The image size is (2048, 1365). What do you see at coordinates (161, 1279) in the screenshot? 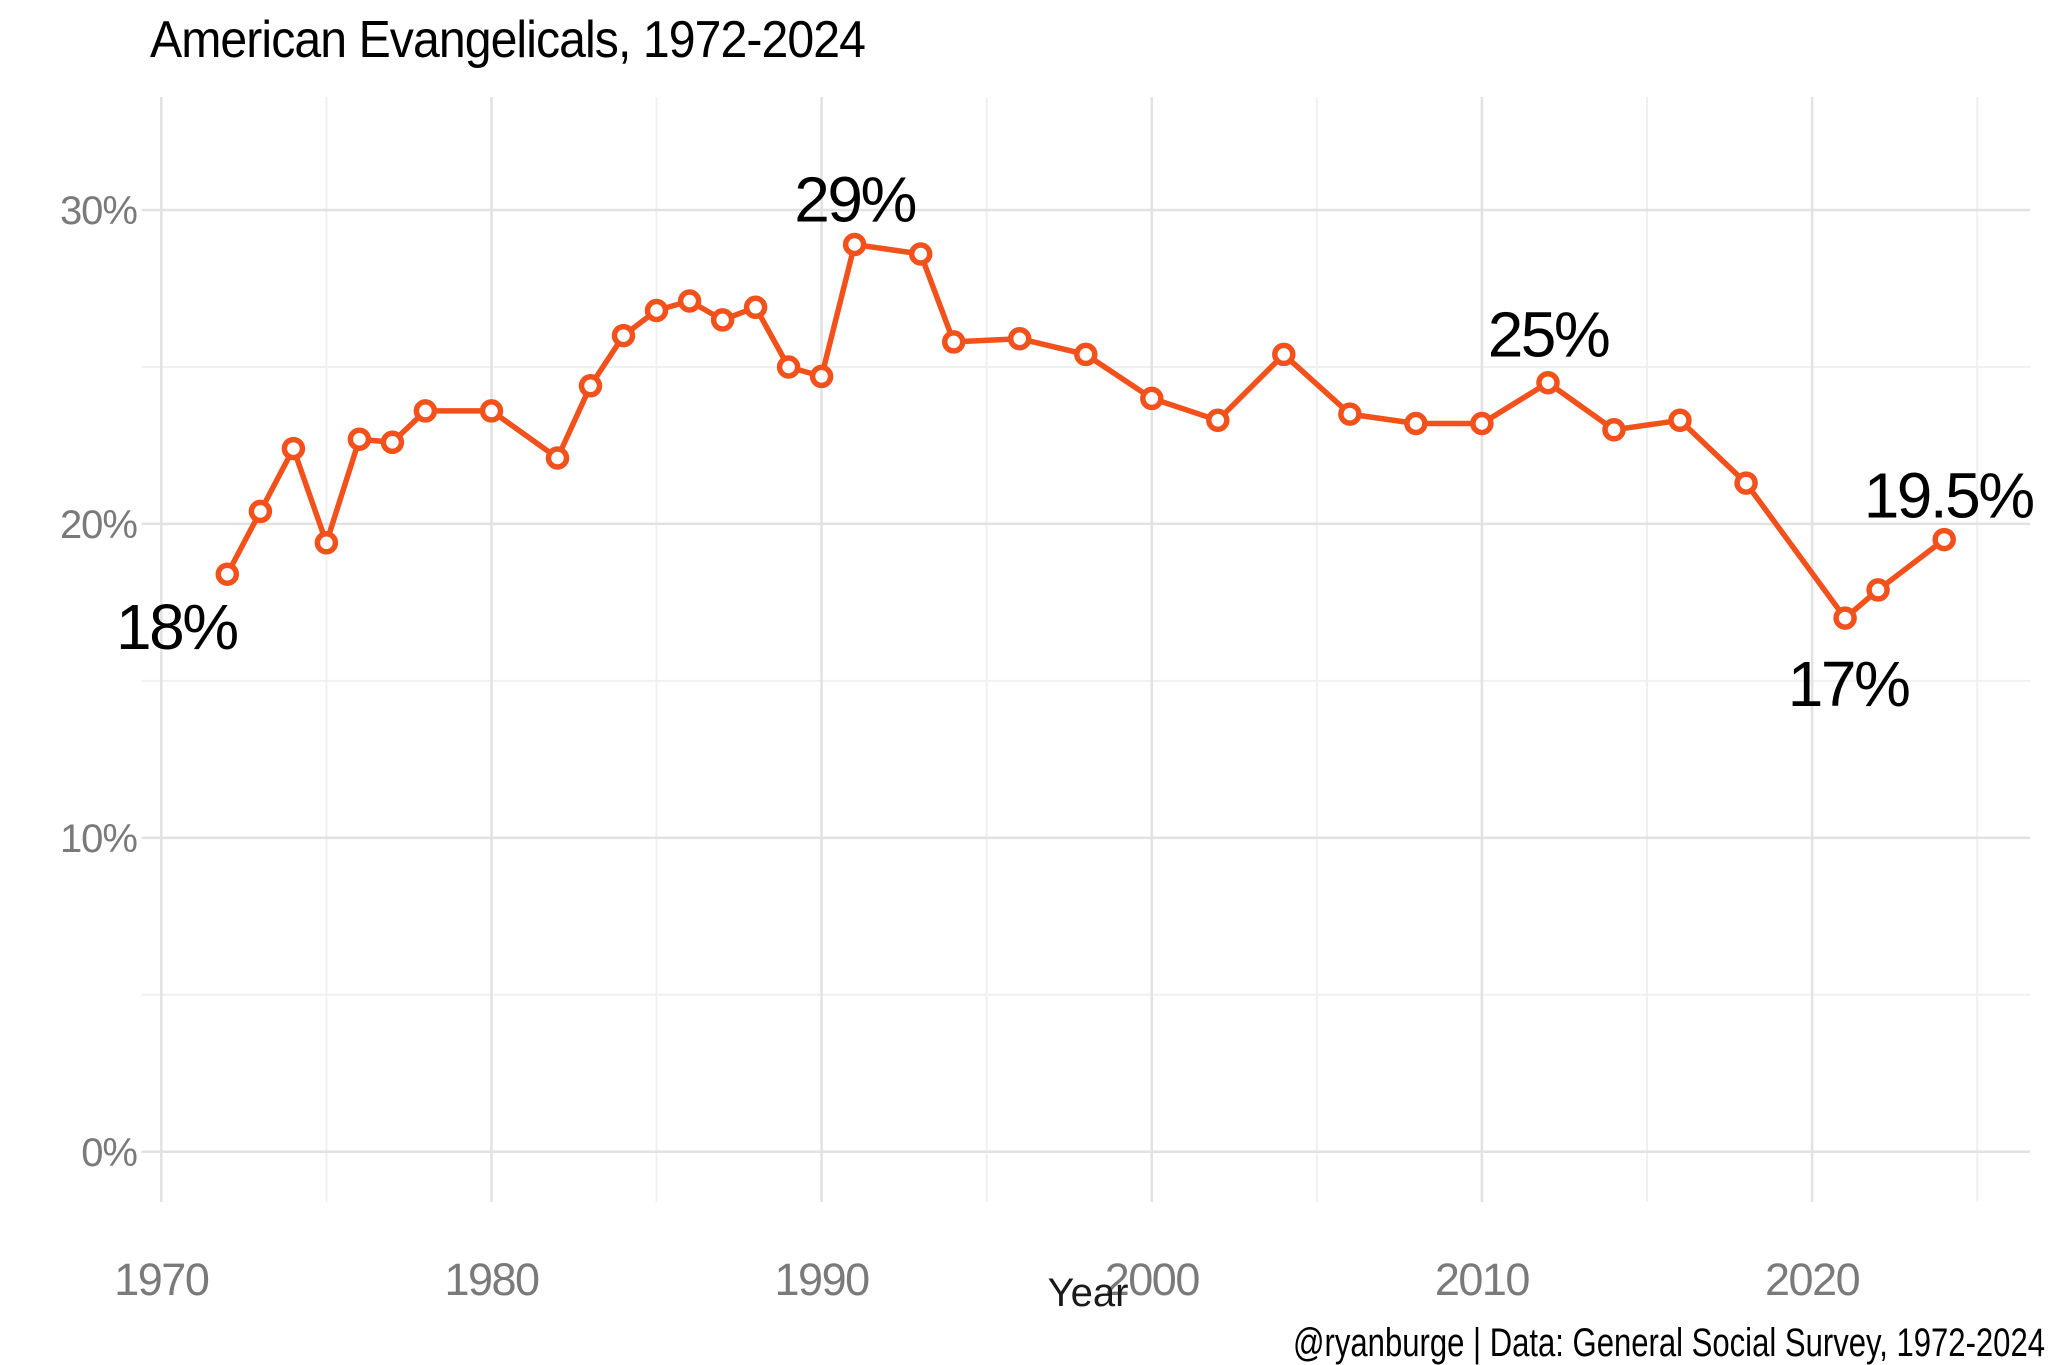
I see `x-tick-label: 1970` at bounding box center [161, 1279].